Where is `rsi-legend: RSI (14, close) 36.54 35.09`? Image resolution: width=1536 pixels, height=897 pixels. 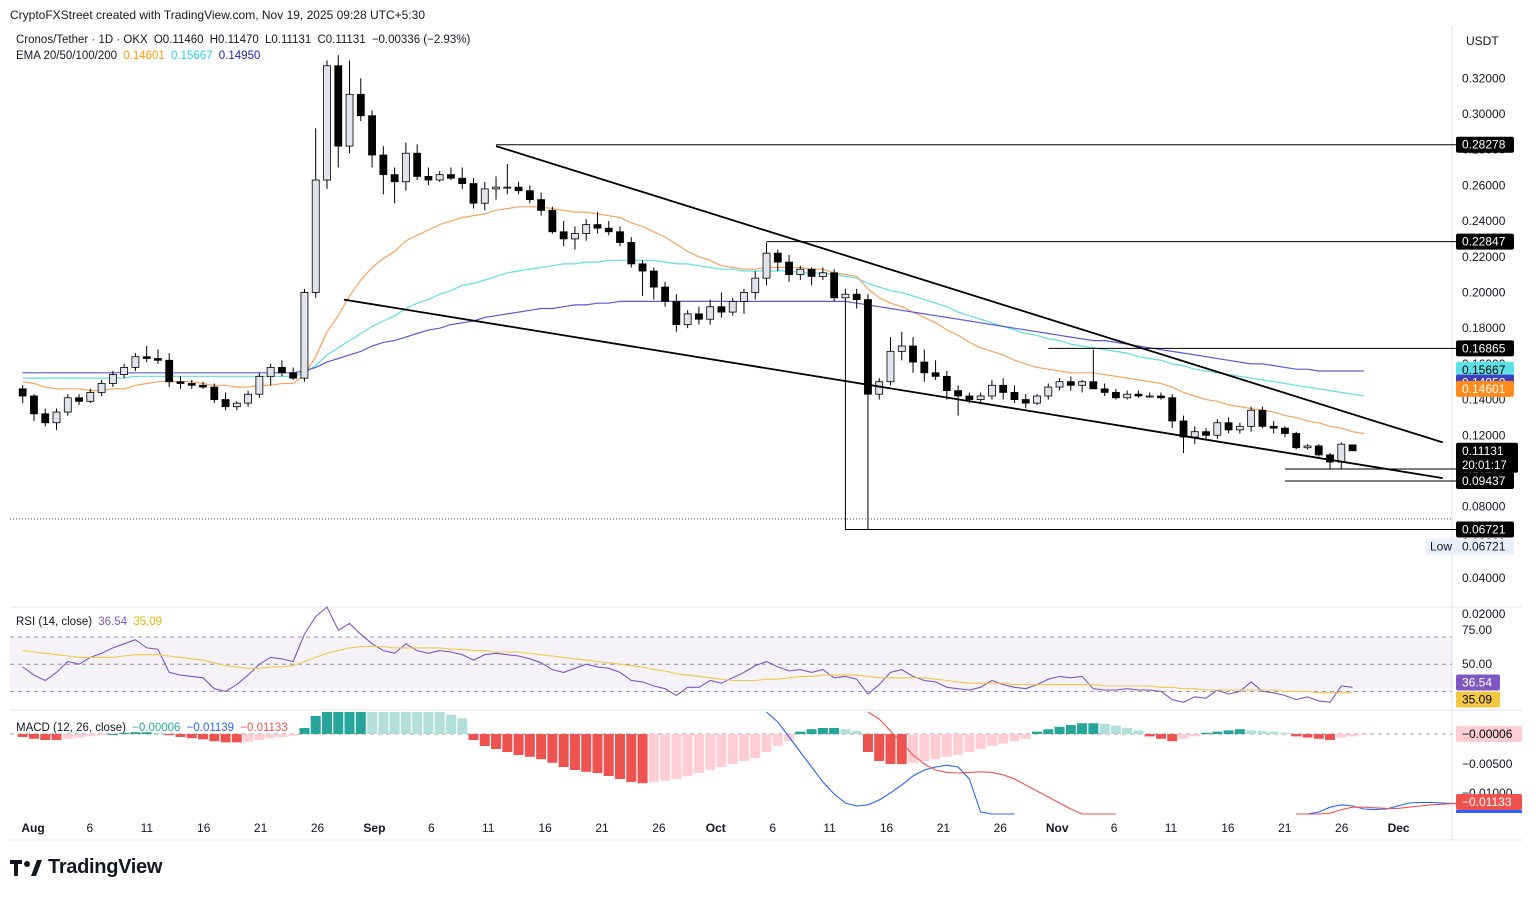 rsi-legend: RSI (14, close) 36.54 35.09 is located at coordinates (90, 622).